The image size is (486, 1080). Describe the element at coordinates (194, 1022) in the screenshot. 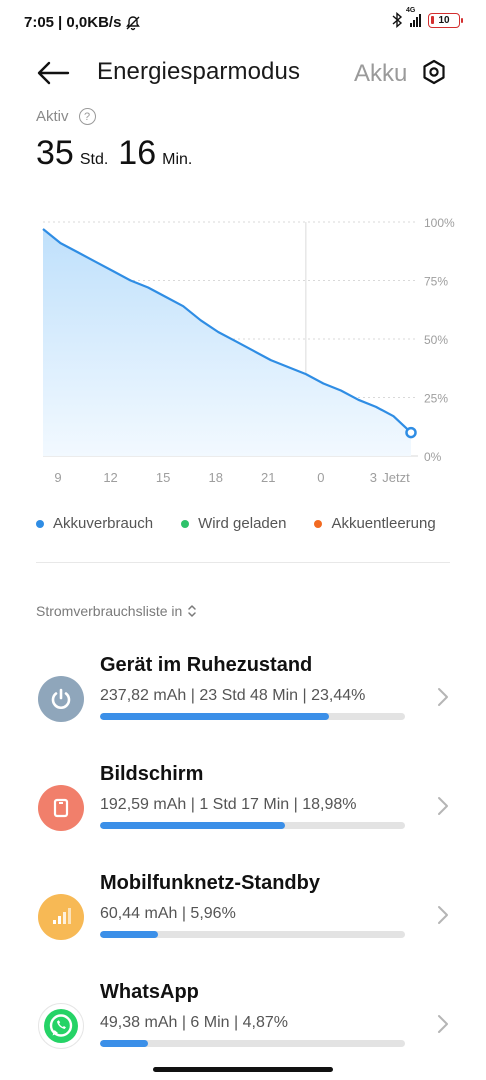

I see `item-details: 49,38 mAh | 6 Min | 4,87%` at that location.